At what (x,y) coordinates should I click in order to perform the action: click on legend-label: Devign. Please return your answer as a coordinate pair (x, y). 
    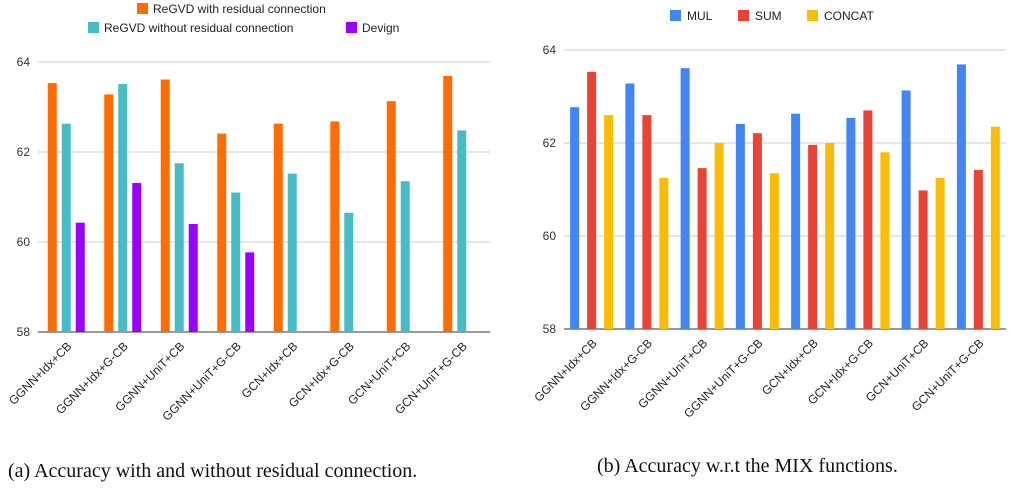
    Looking at the image, I should click on (380, 28).